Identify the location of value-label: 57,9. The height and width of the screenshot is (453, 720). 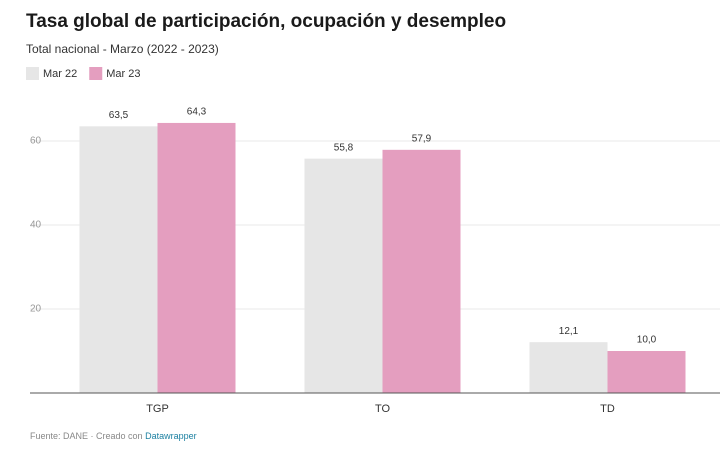
(422, 138).